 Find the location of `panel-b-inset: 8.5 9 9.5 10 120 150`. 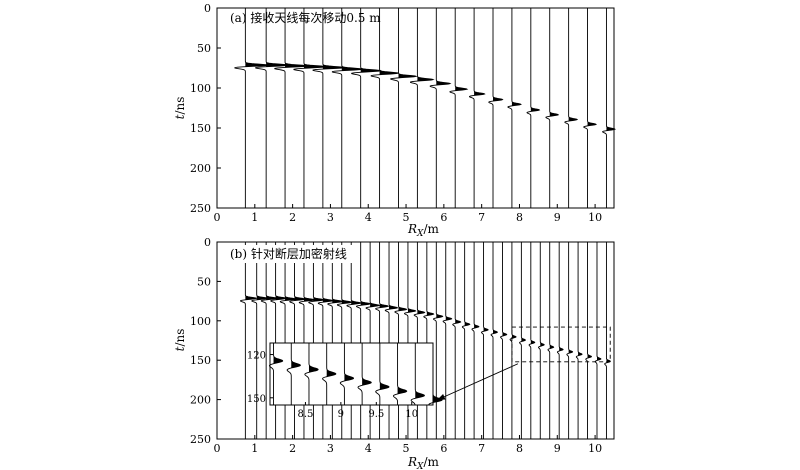

panel-b-inset: 8.5 9 9.5 10 120 150 is located at coordinates (345, 381).